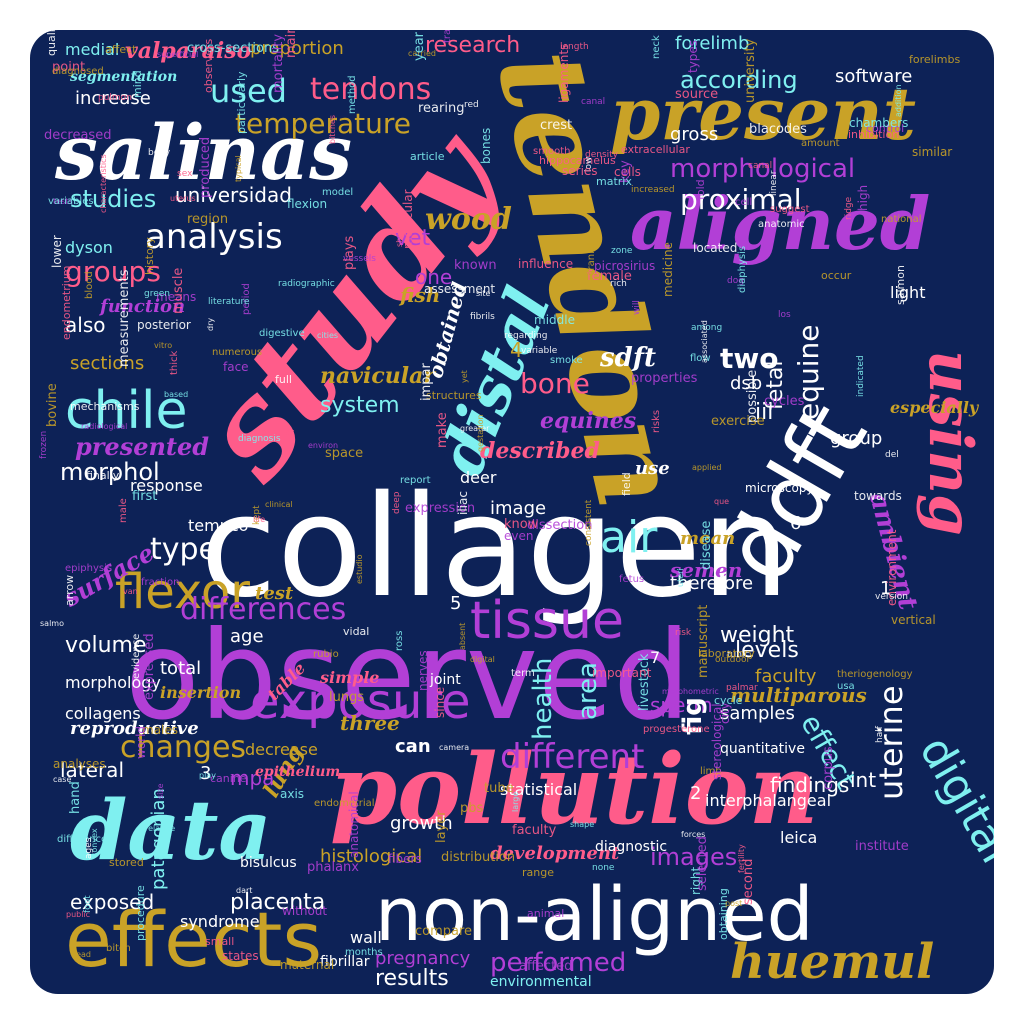  Describe the element at coordinates (798, 695) in the screenshot. I see `word-multiparous: multiparous` at that location.